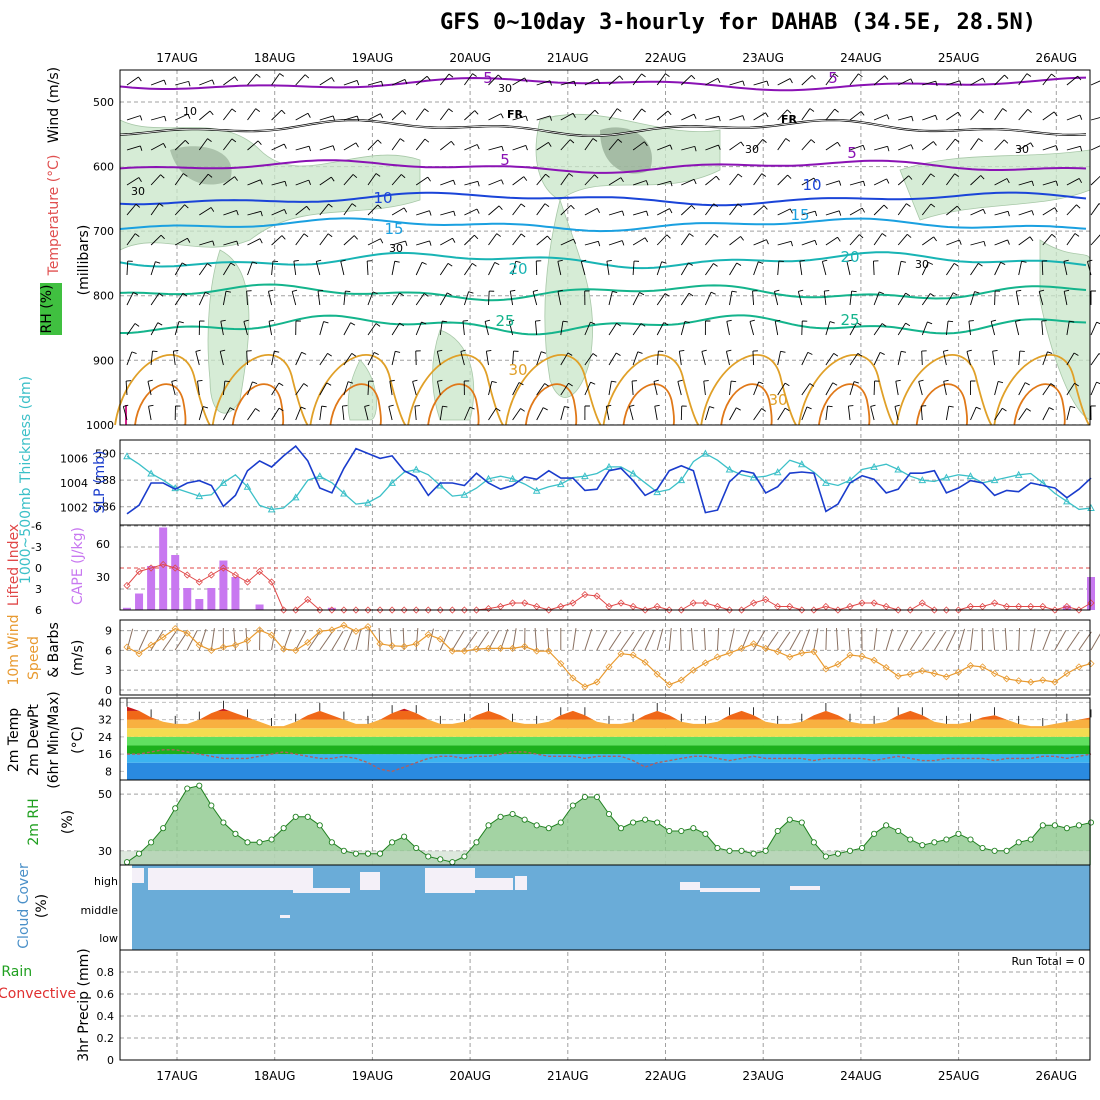  Describe the element at coordinates (393, 229) in the screenshot. I see `contour-label: 15` at that location.